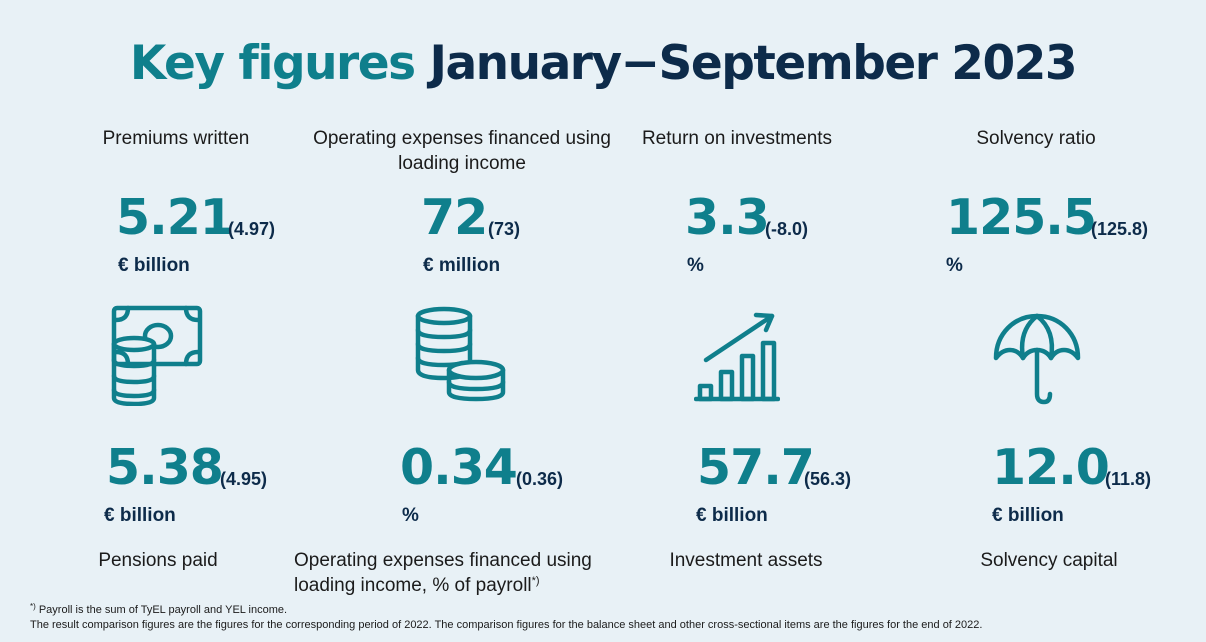 This screenshot has width=1206, height=642. What do you see at coordinates (954, 265) in the screenshot?
I see `unit-solvency-ratio: %` at bounding box center [954, 265].